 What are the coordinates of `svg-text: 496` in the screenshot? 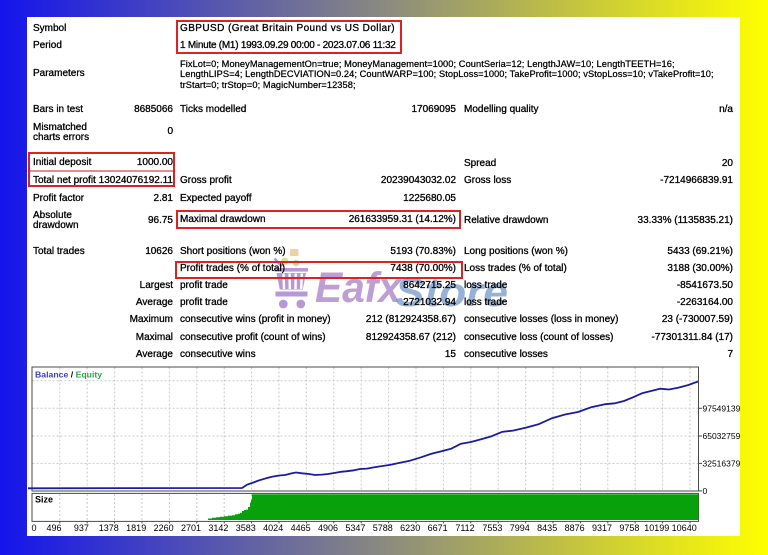 It's located at (53, 528).